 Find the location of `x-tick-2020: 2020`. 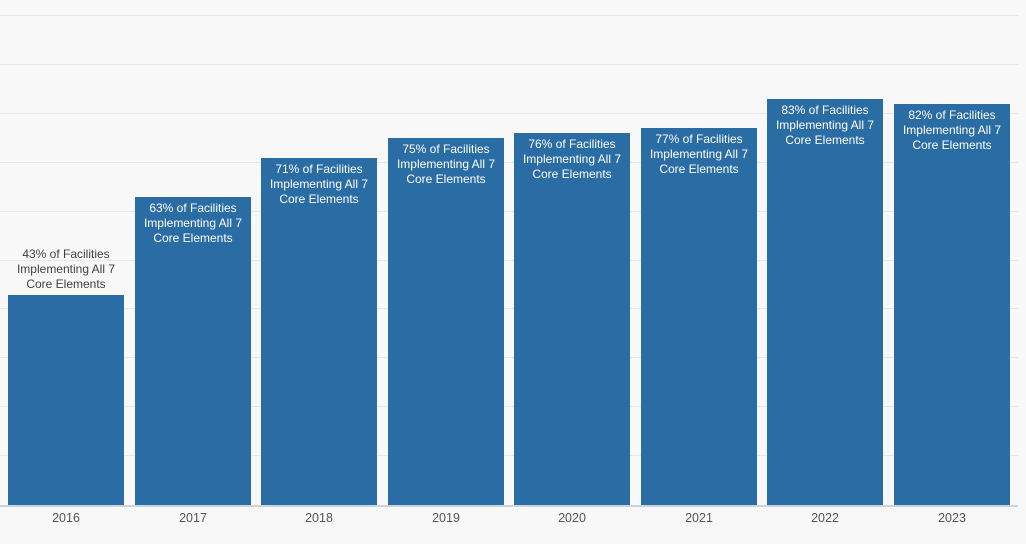

x-tick-2020: 2020 is located at coordinates (572, 518).